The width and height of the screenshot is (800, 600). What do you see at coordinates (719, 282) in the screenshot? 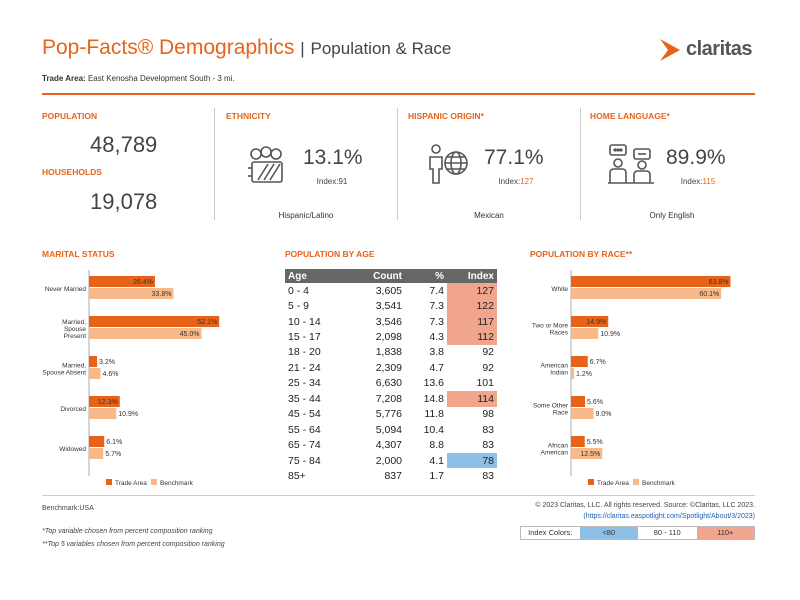
I see `race-data-label: 63.8%` at bounding box center [719, 282].